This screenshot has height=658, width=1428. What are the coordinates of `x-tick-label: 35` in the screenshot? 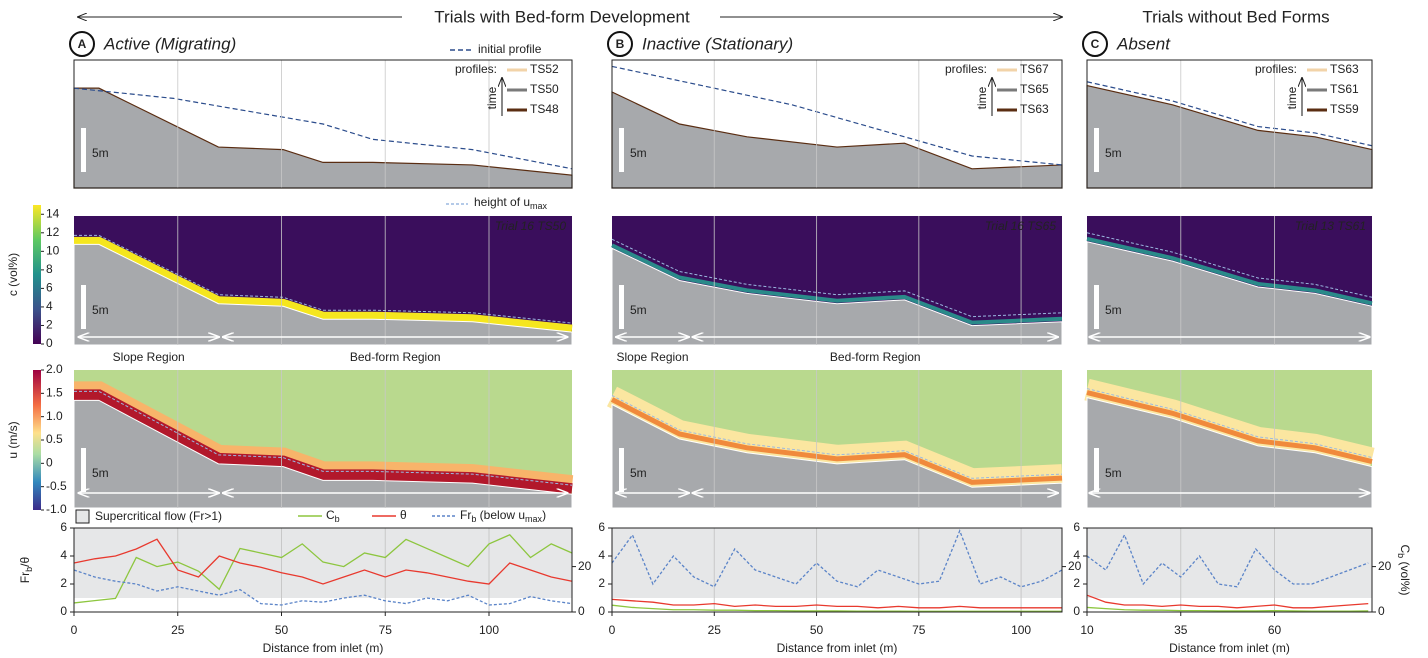 It's located at (1181, 630).